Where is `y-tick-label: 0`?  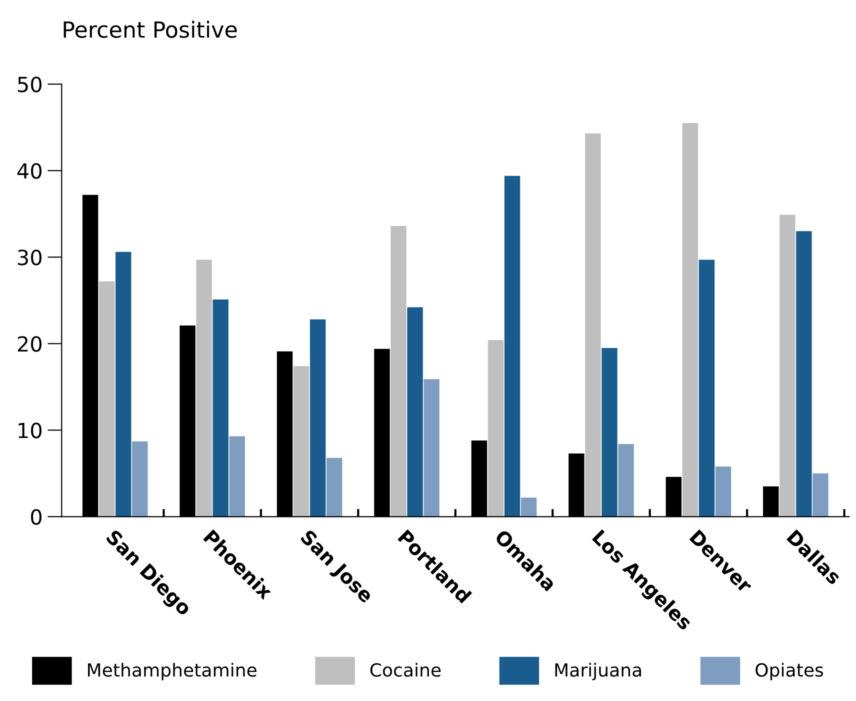 y-tick-label: 0 is located at coordinates (36, 517).